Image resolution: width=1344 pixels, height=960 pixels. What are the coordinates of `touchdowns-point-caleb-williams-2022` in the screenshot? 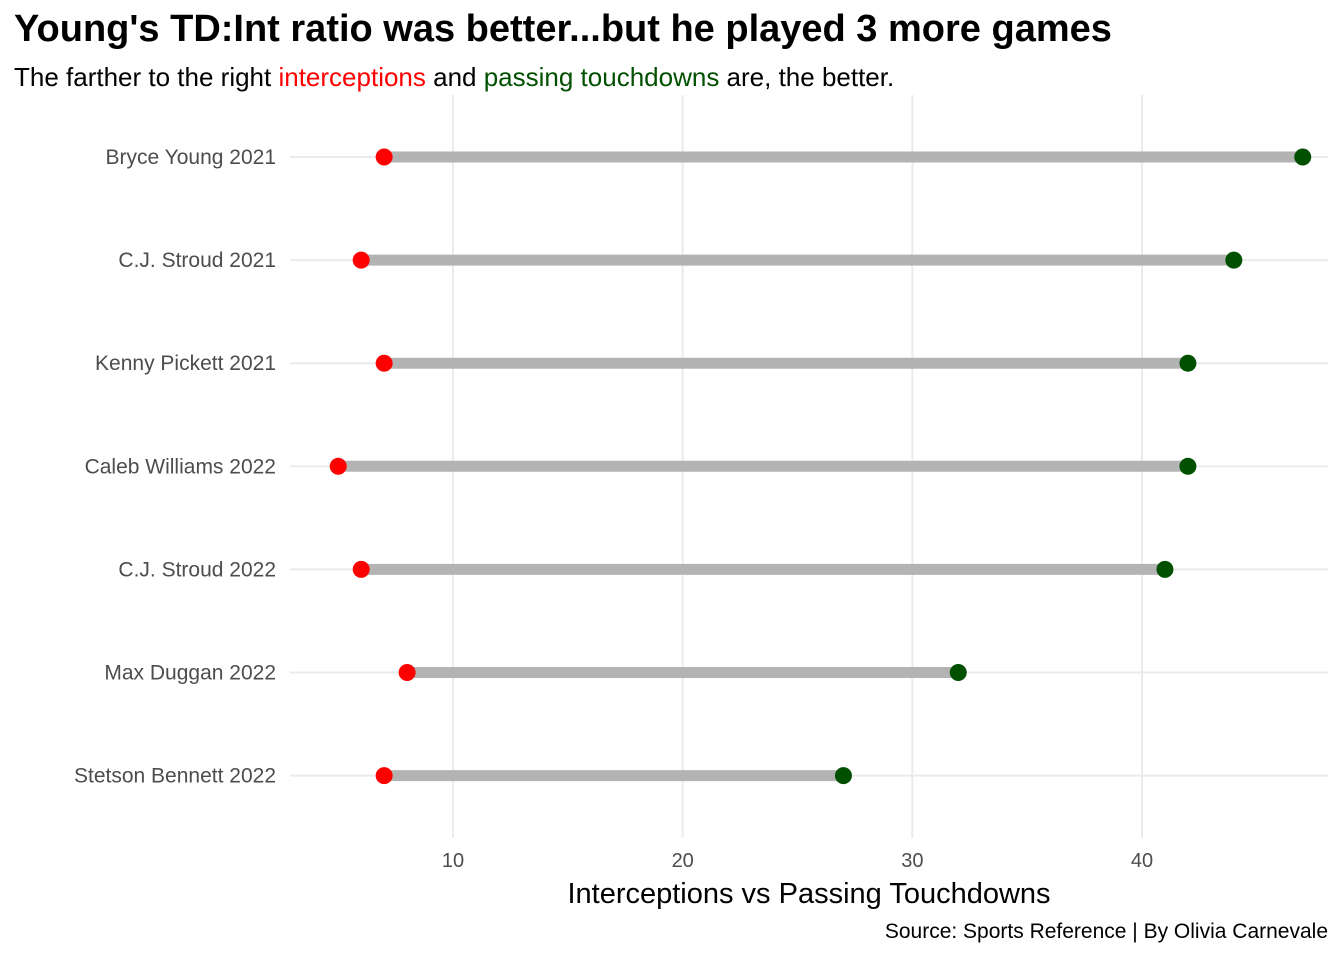 It's located at (1188, 466).